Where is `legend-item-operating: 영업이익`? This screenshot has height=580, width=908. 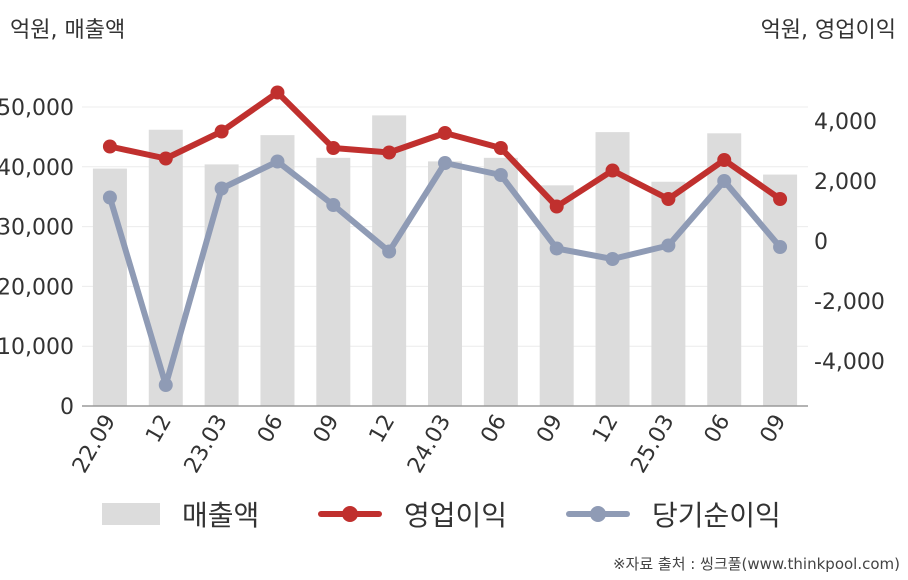
legend-item-operating: 영업이익 is located at coordinates (412, 514).